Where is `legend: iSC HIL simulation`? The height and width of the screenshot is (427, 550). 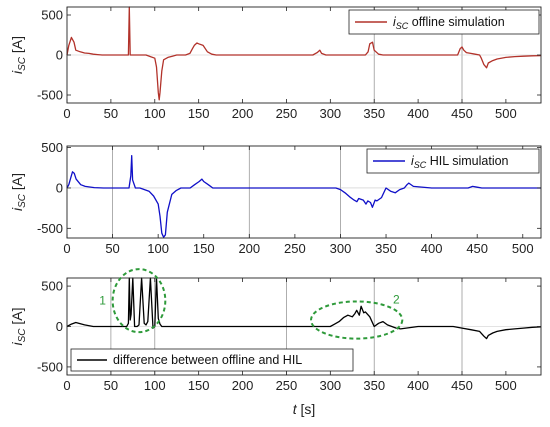 legend: iSC HIL simulation is located at coordinates (453, 161).